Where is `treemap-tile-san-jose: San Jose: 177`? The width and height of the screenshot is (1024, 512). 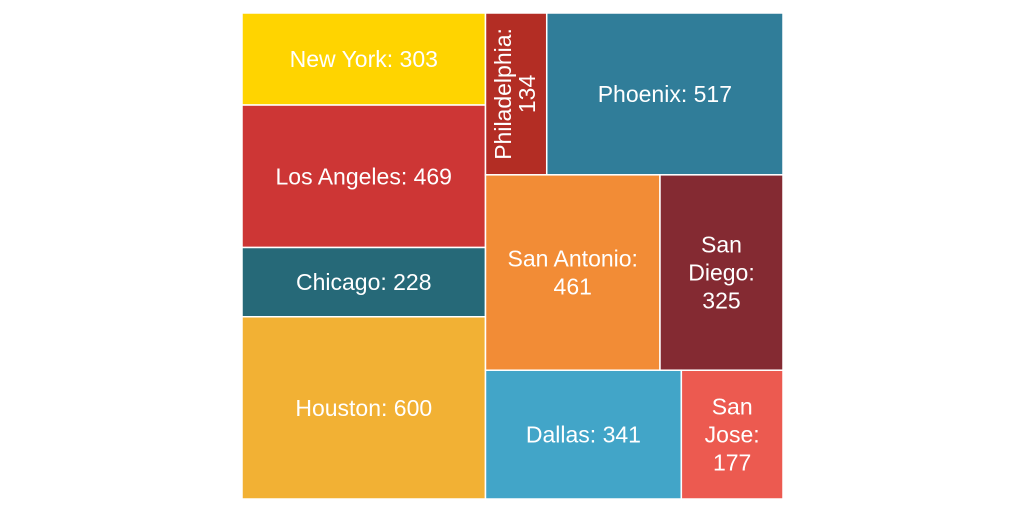
treemap-tile-san-jose: San Jose: 177 is located at coordinates (732, 434).